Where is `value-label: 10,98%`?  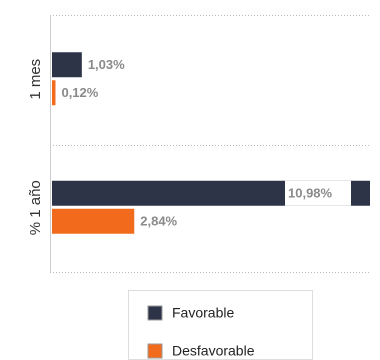
value-label: 10,98% is located at coordinates (310, 193).